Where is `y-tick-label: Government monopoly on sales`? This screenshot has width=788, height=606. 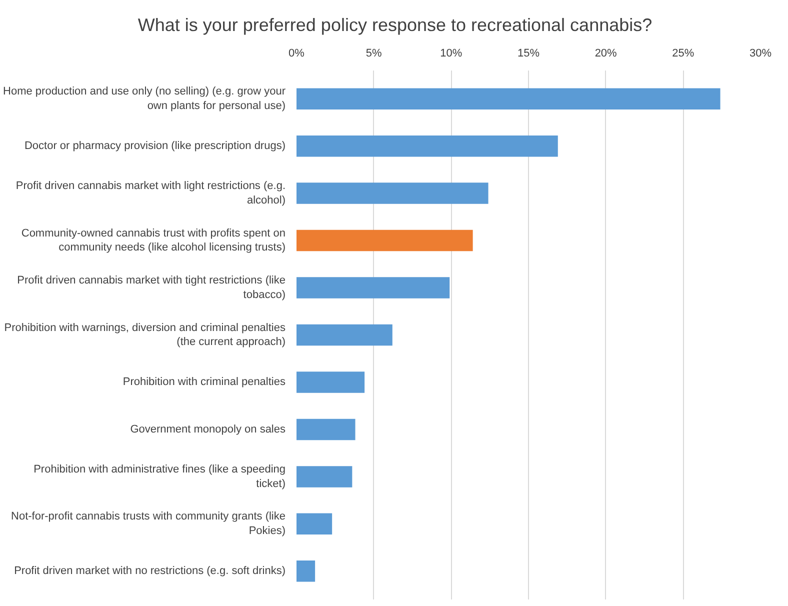 y-tick-label: Government monopoly on sales is located at coordinates (208, 429).